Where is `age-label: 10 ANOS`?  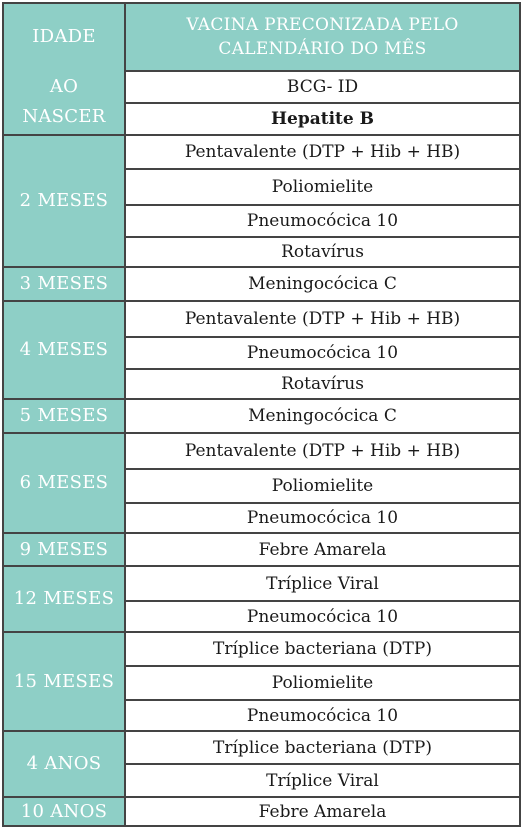 age-label: 10 ANOS is located at coordinates (64, 811).